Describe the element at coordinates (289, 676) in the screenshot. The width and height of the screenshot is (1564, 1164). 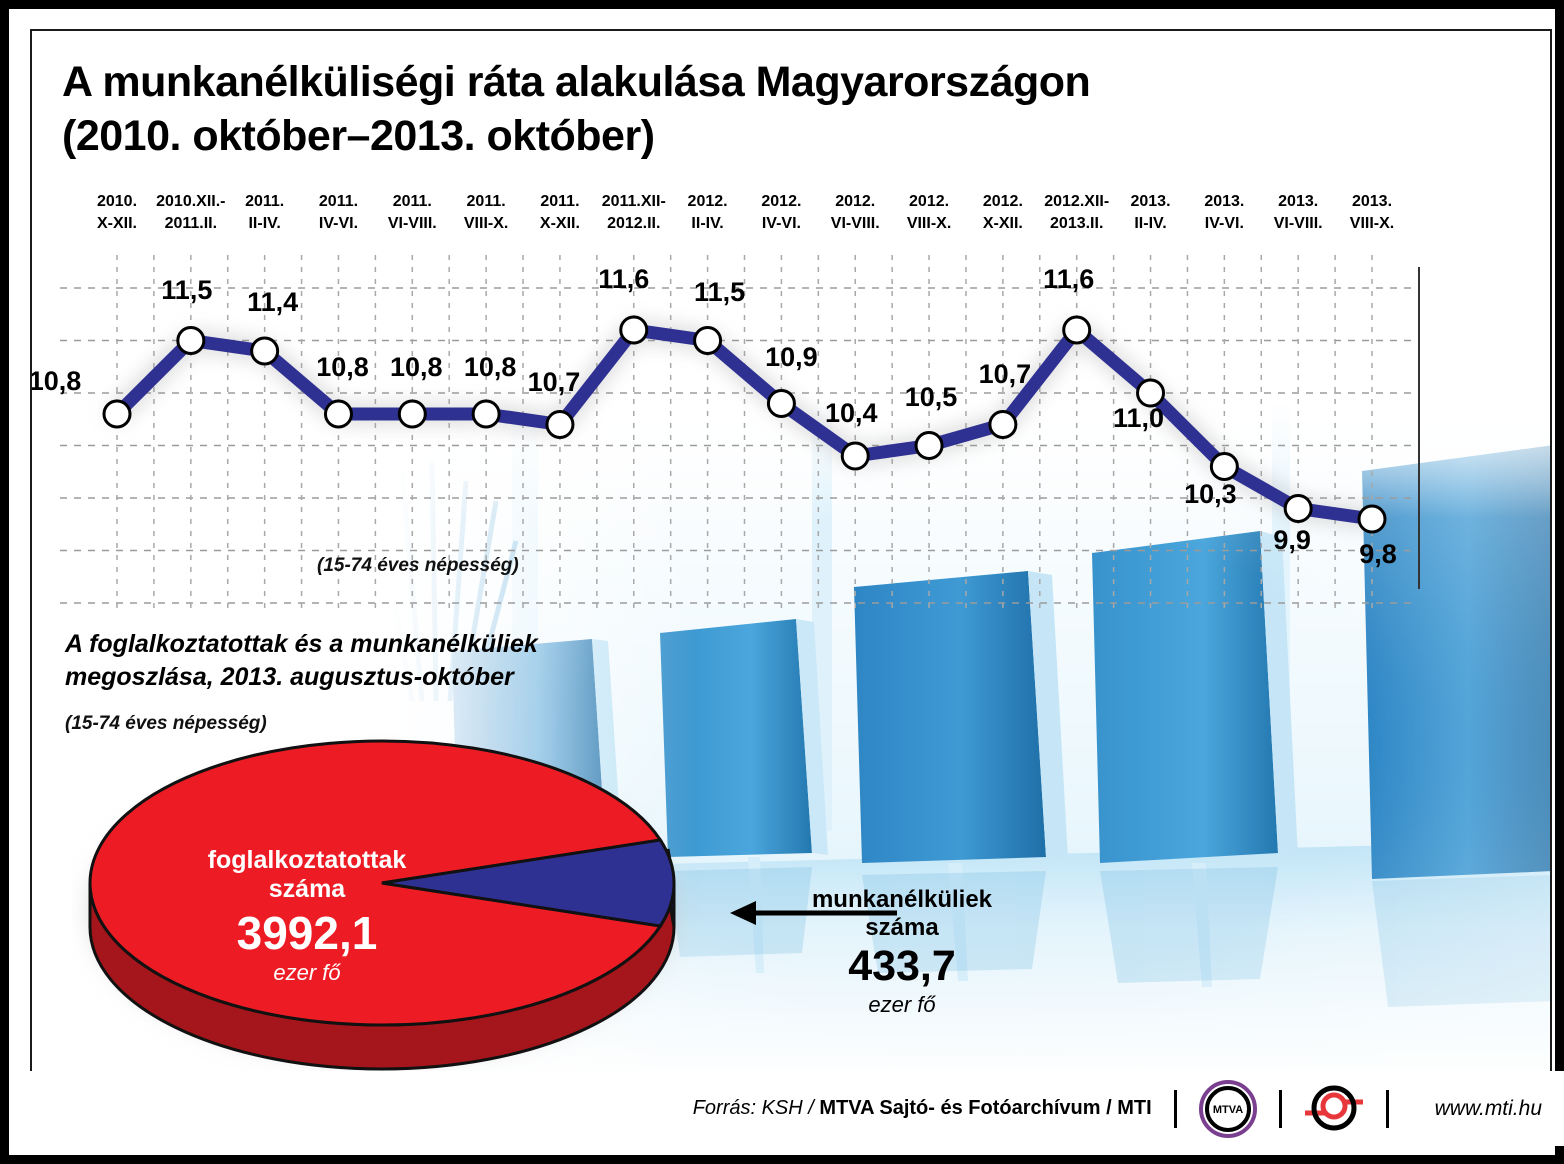
I see `pie-title-line-2: megoszlása, 2013. augusztus-október` at that location.